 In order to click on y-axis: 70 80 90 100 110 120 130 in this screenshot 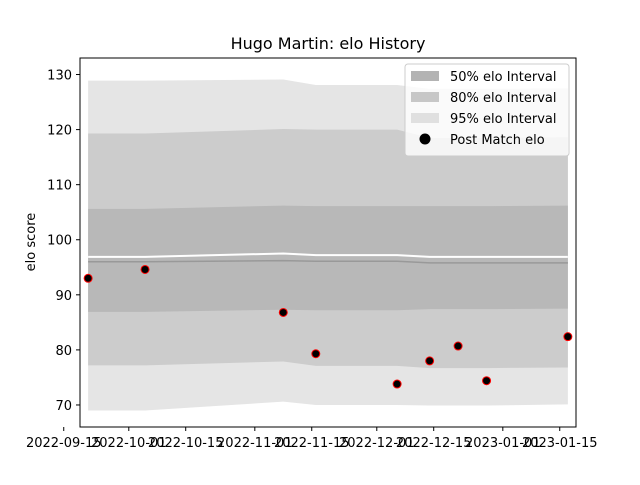, I will do `click(63, 241)`.